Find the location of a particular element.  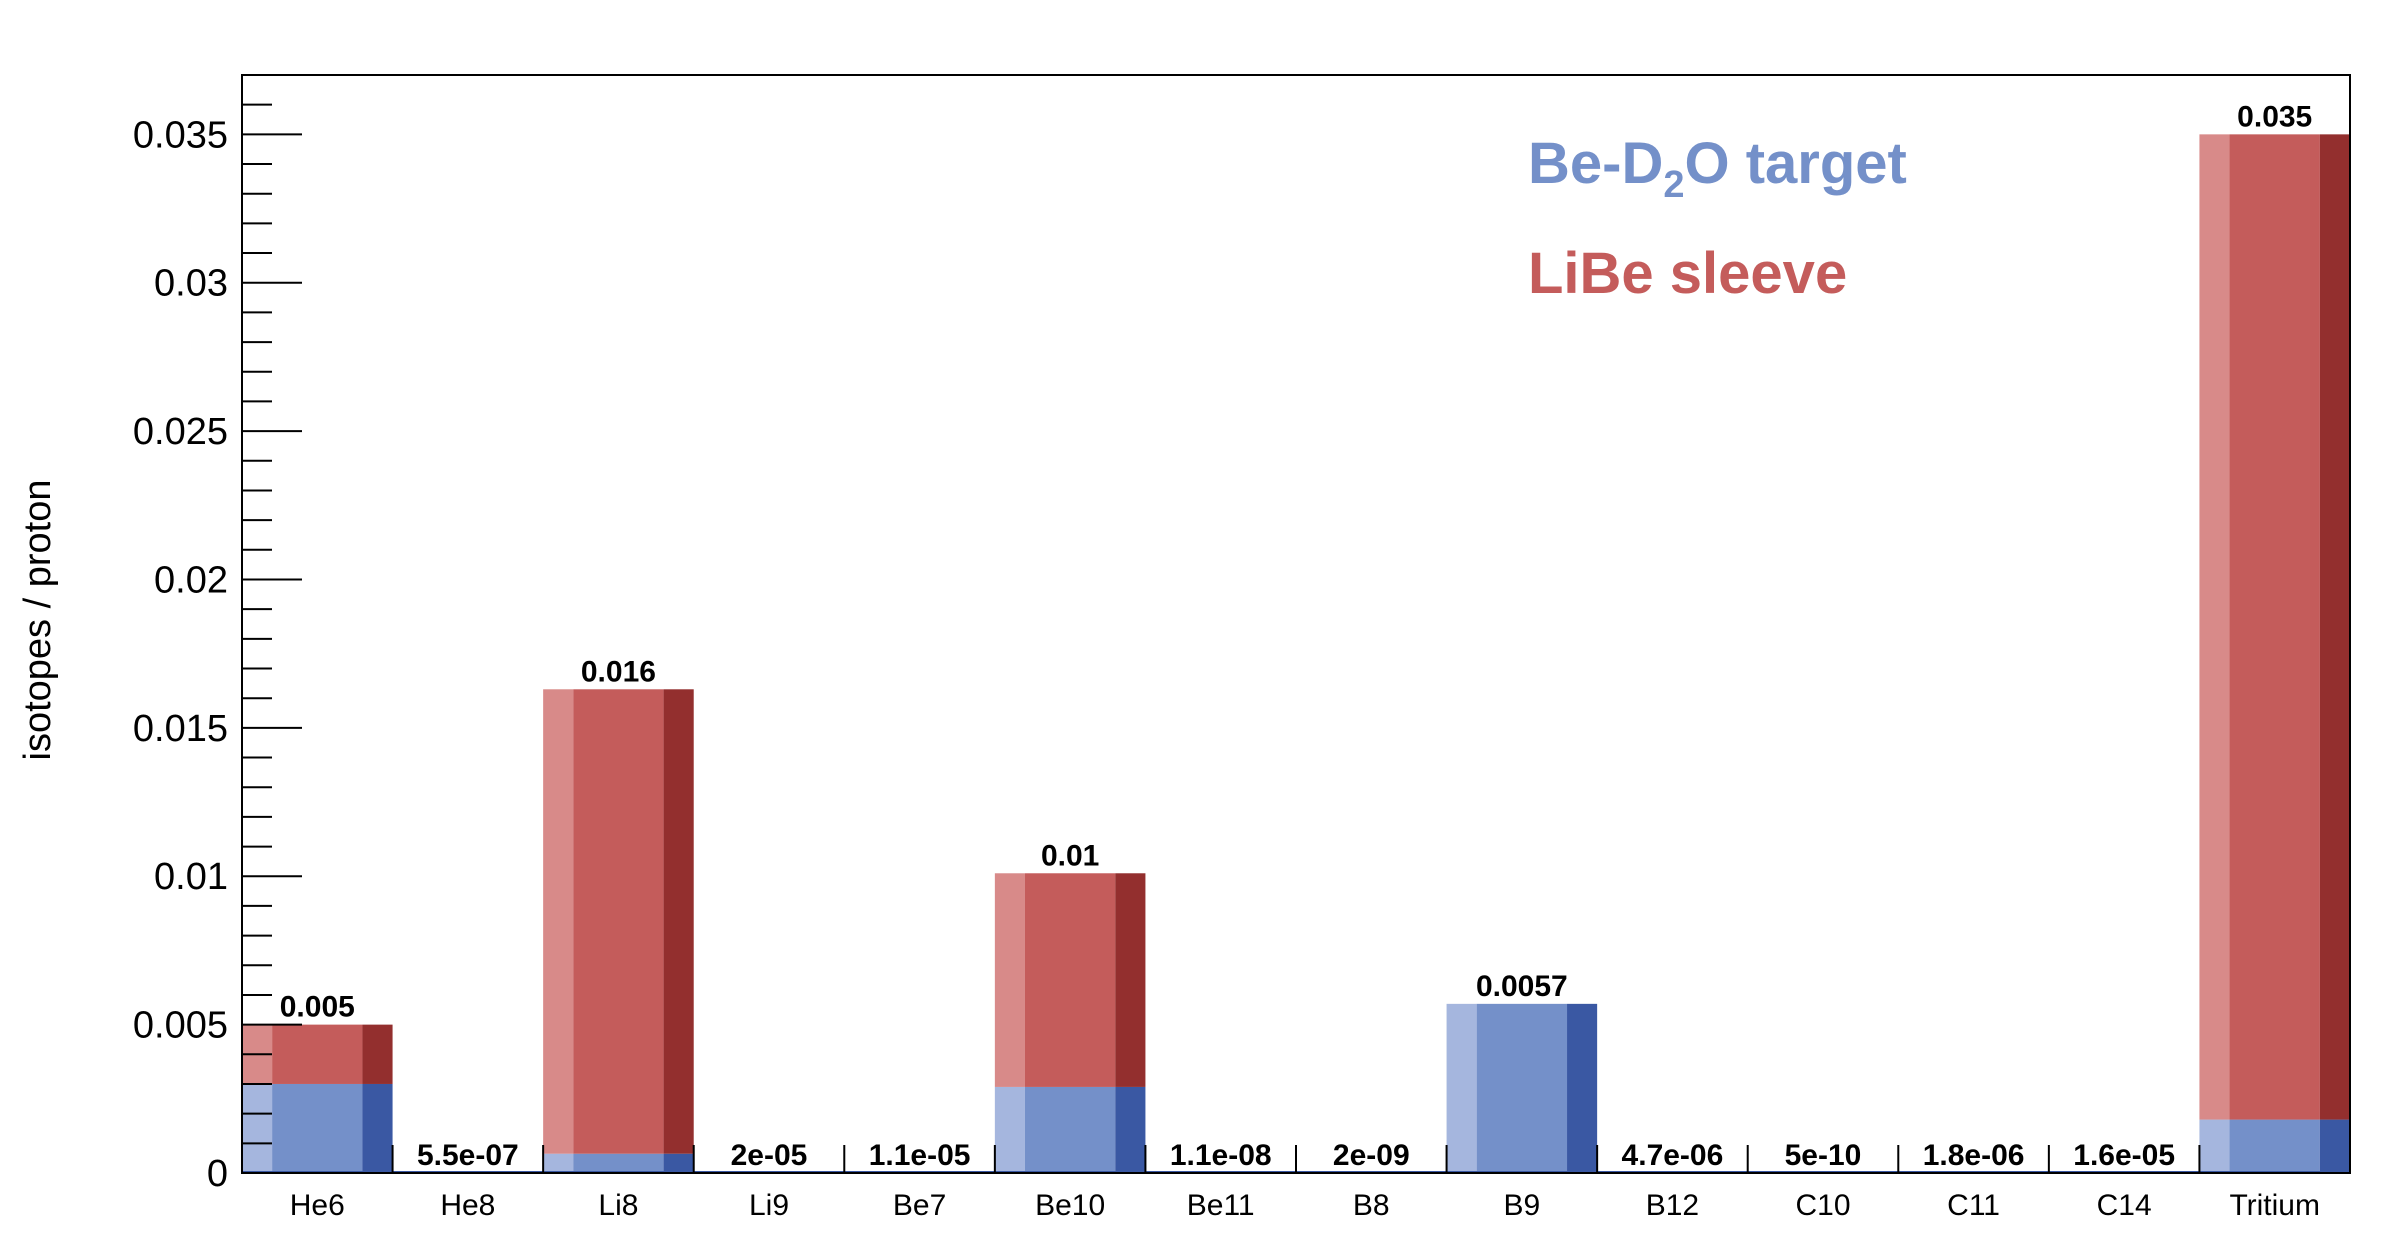

x-tick-label: Li8 is located at coordinates (618, 1205).